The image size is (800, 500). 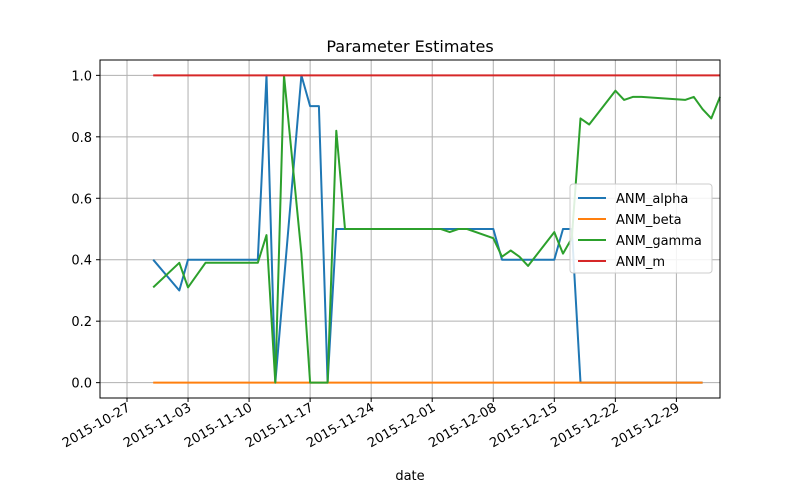 I want to click on chart-title: Parameter Estimates, so click(x=409, y=46).